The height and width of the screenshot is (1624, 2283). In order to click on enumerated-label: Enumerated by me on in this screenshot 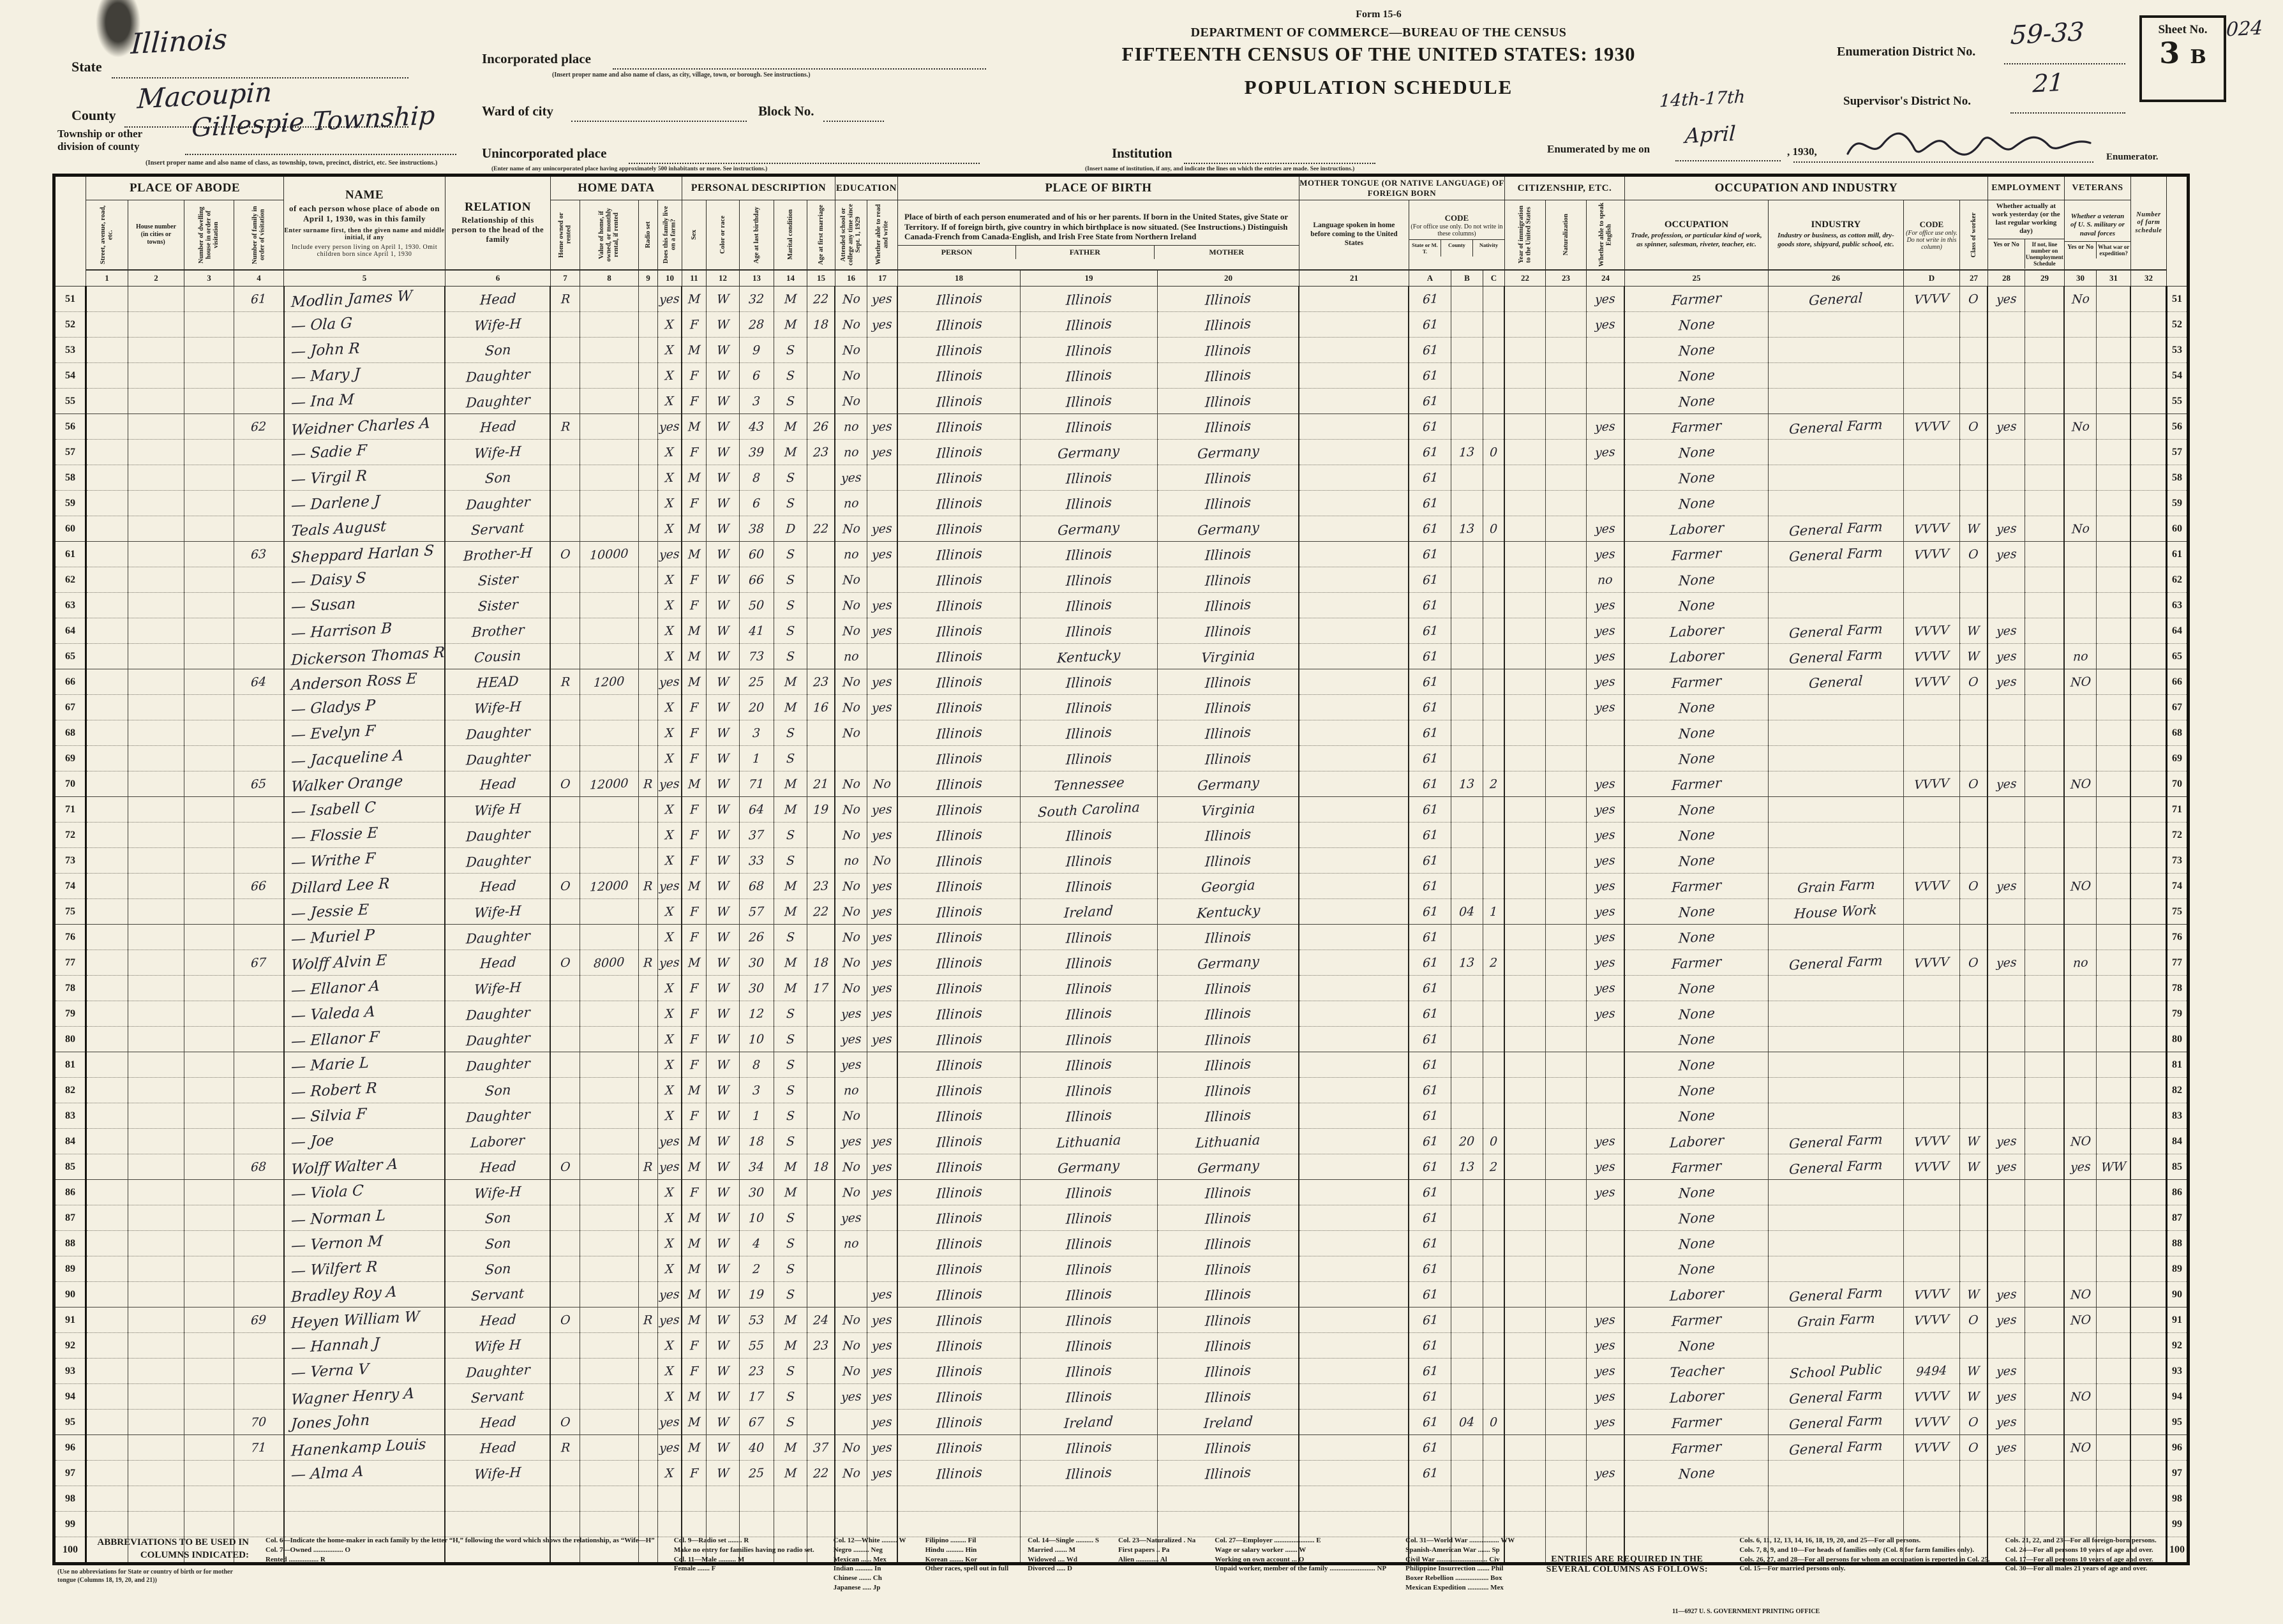, I will do `click(1598, 149)`.